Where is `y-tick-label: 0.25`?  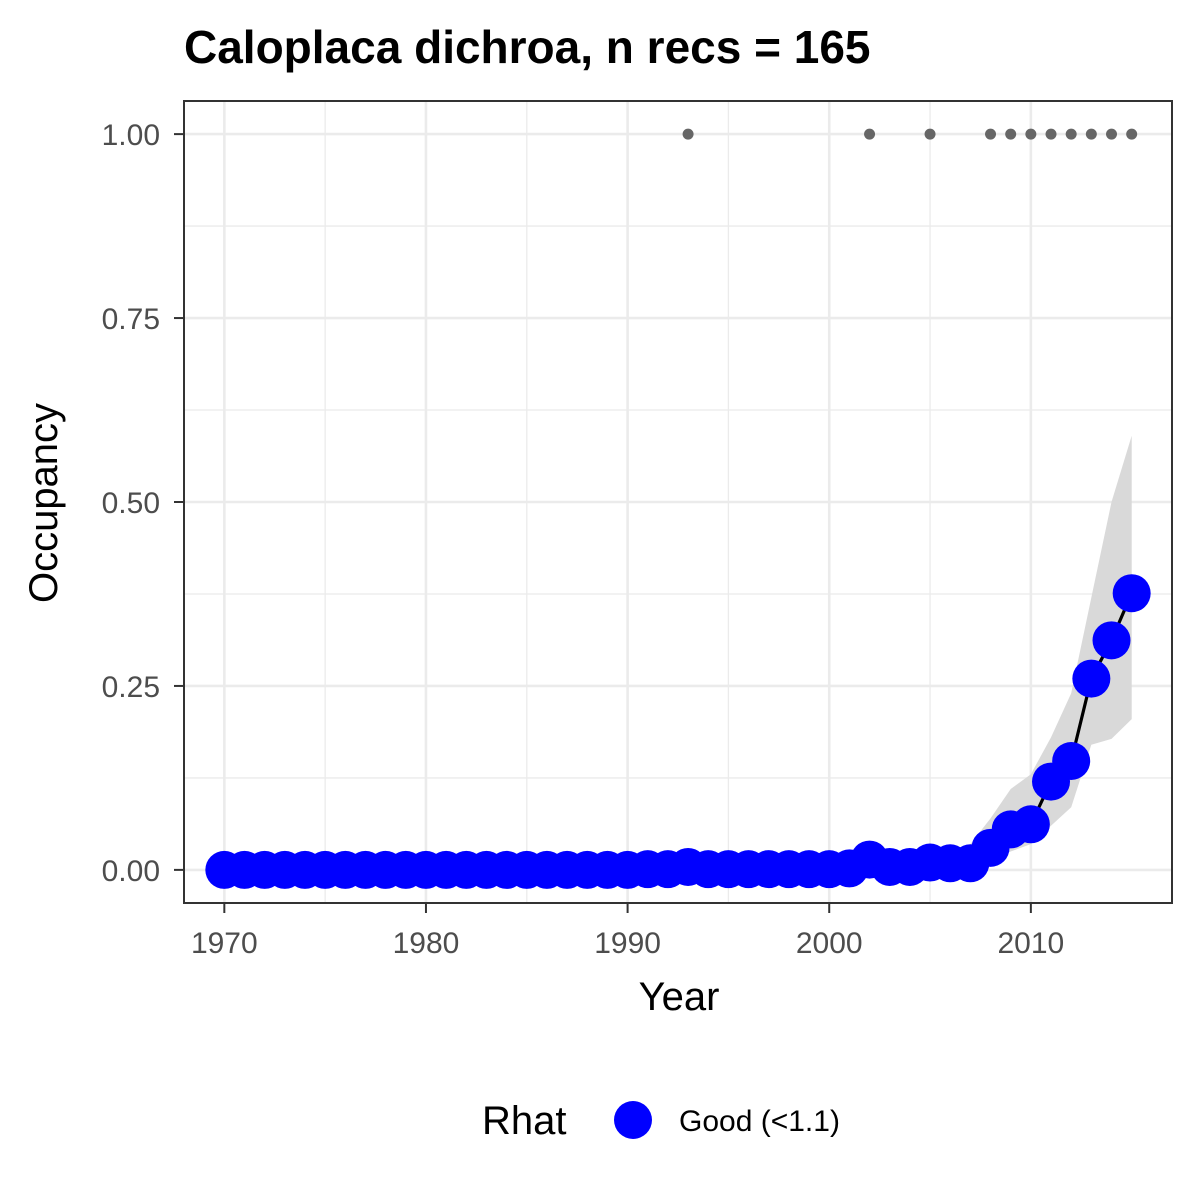 y-tick-label: 0.25 is located at coordinates (131, 687).